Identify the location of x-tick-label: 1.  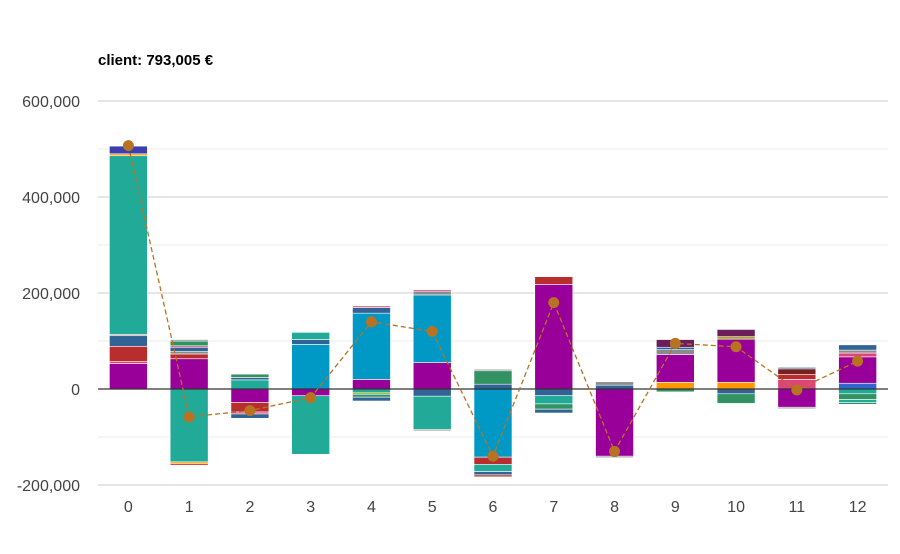
(189, 507).